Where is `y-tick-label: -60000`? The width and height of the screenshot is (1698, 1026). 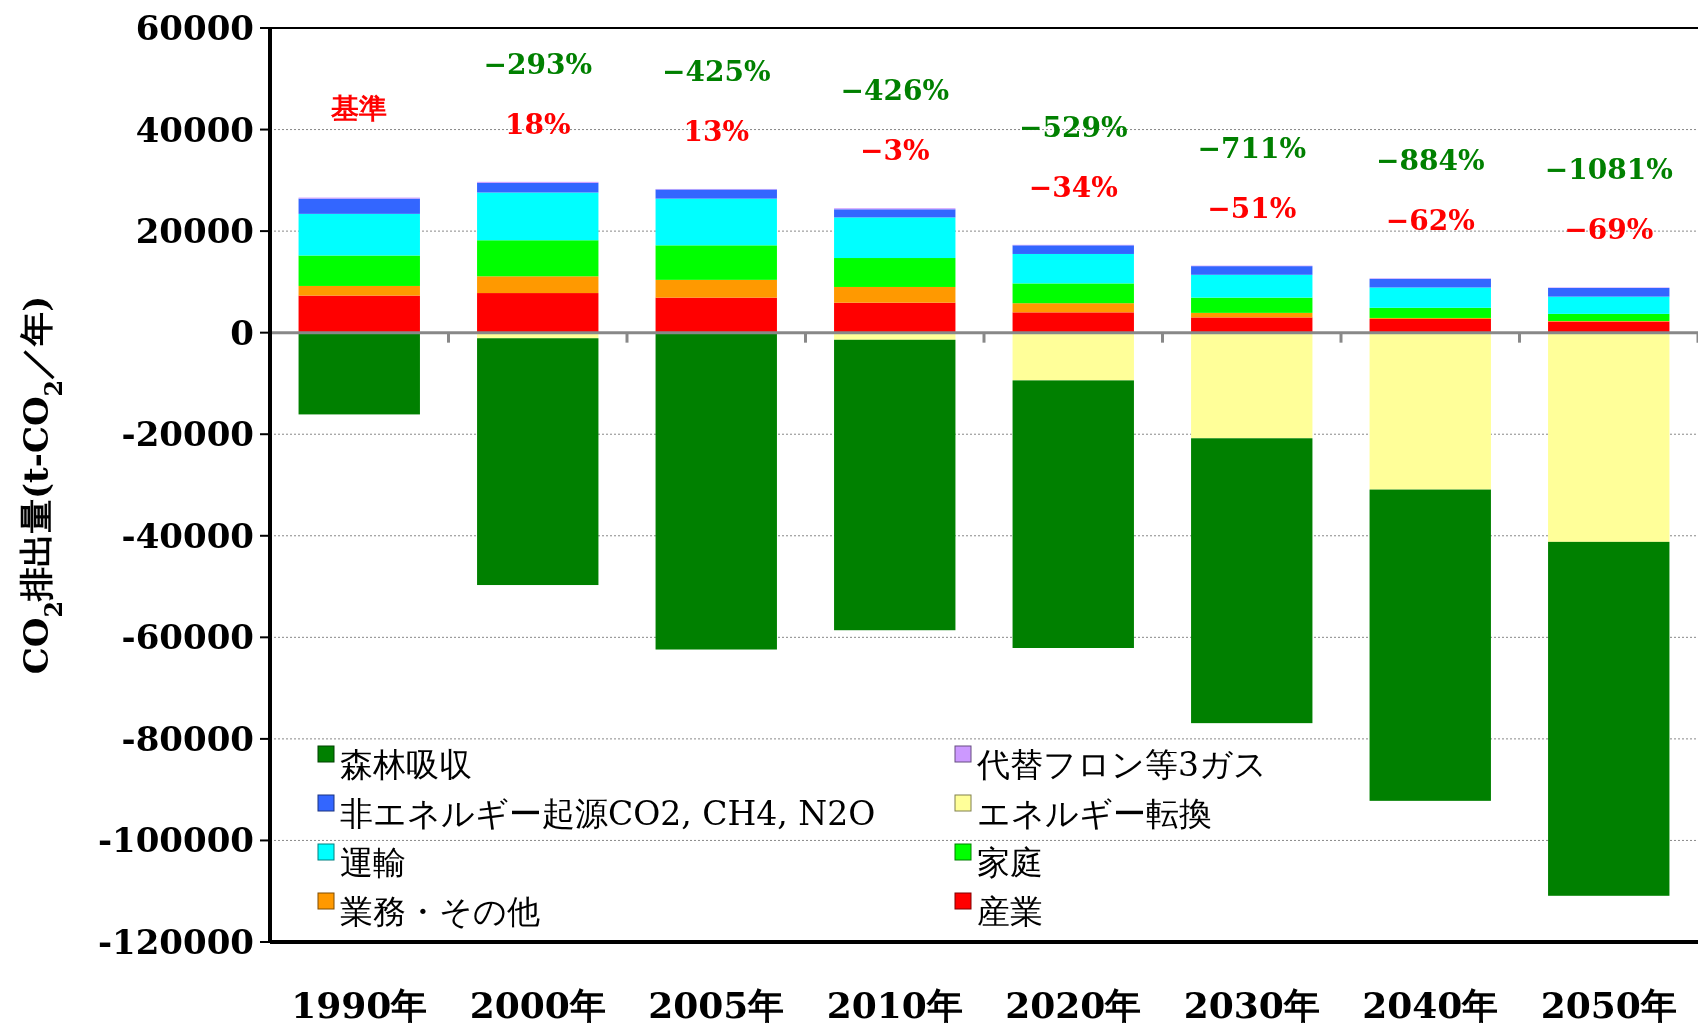
y-tick-label: -60000 is located at coordinates (187, 637).